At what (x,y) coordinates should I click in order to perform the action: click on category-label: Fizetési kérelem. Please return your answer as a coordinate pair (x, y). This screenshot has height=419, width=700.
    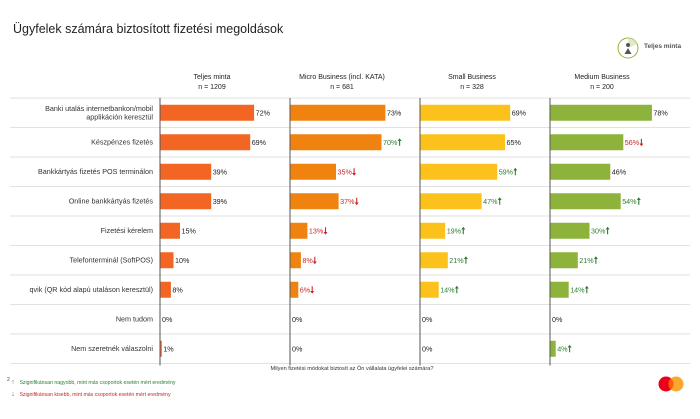
    Looking at the image, I should click on (127, 230).